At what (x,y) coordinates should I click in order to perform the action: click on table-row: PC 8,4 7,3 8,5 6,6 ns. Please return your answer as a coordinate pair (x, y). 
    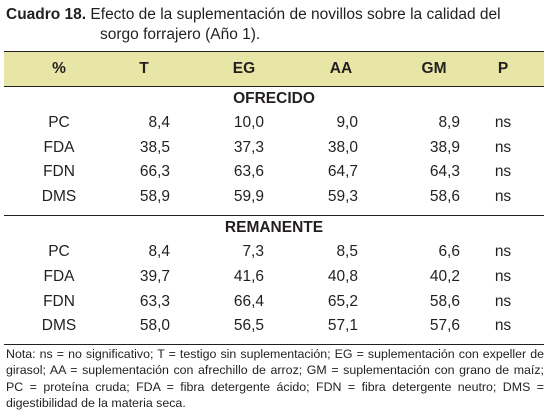
    Looking at the image, I should click on (274, 252).